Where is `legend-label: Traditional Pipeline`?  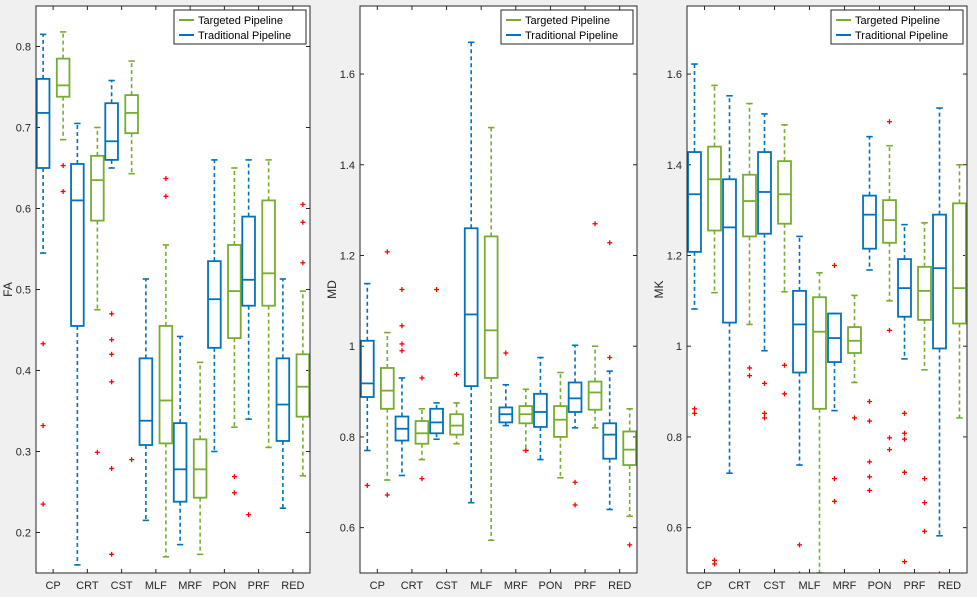 legend-label: Traditional Pipeline is located at coordinates (571, 36).